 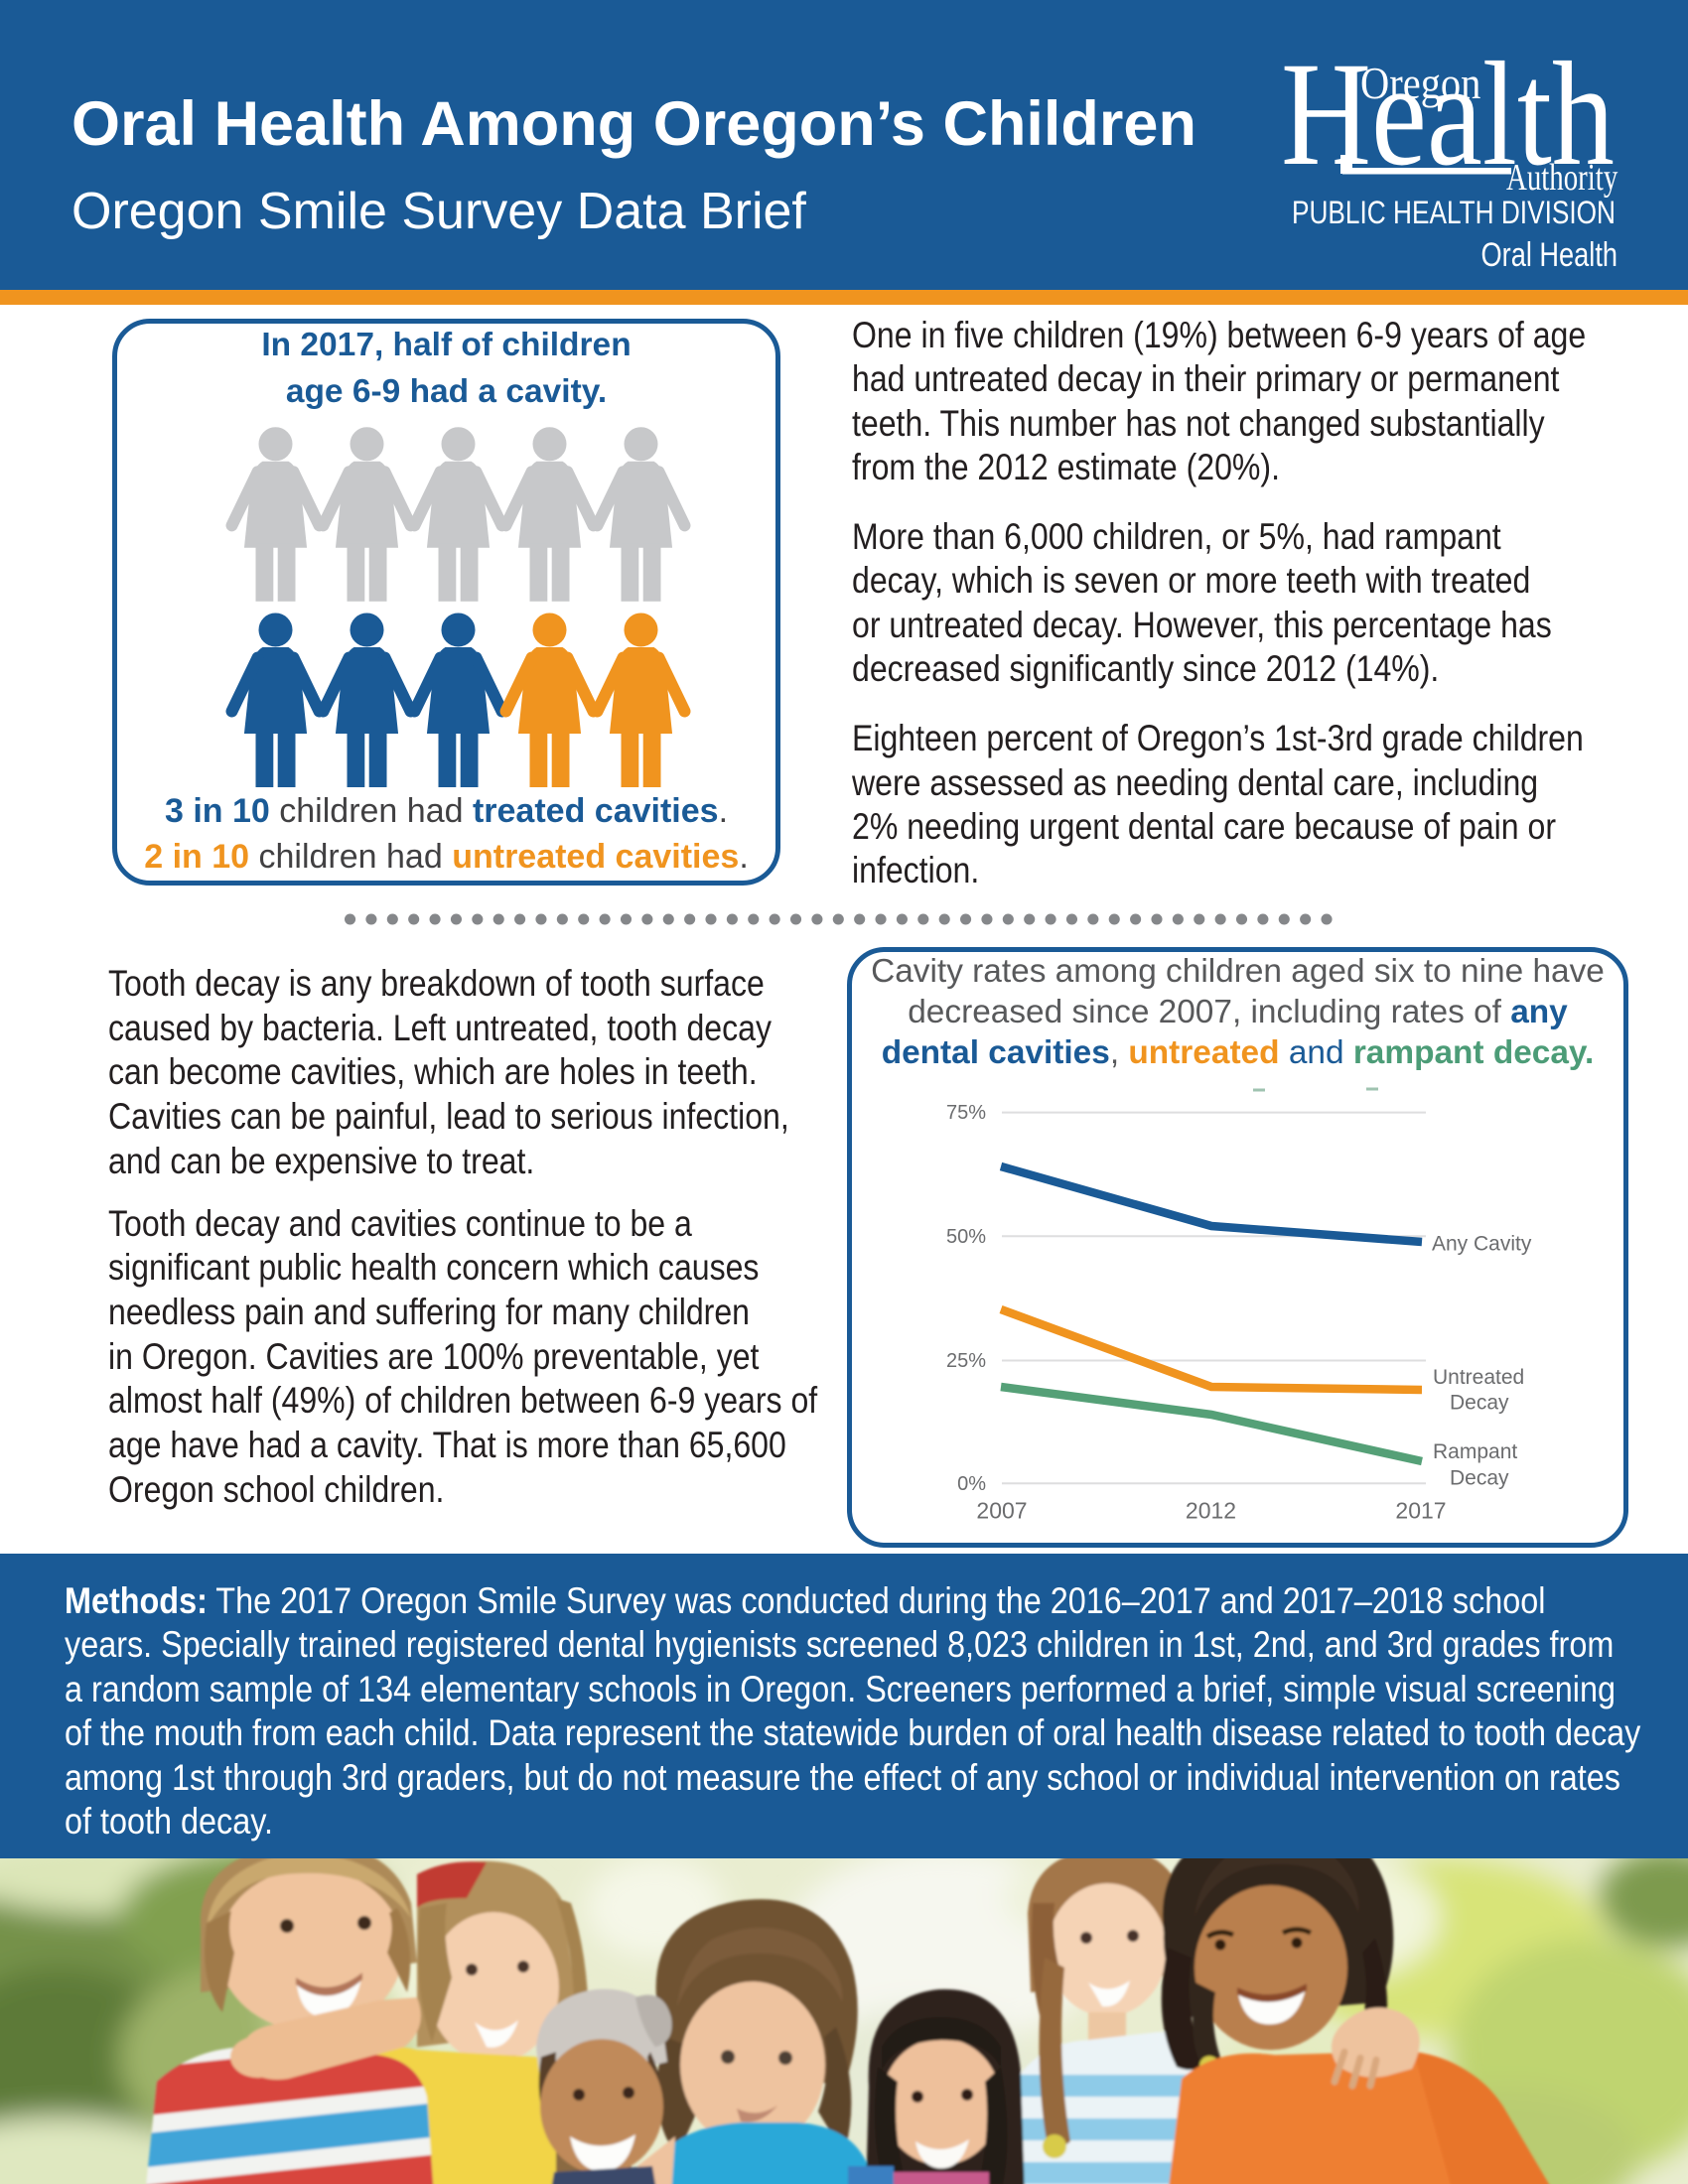 I want to click on svg-text: Untreated, so click(x=1478, y=1377).